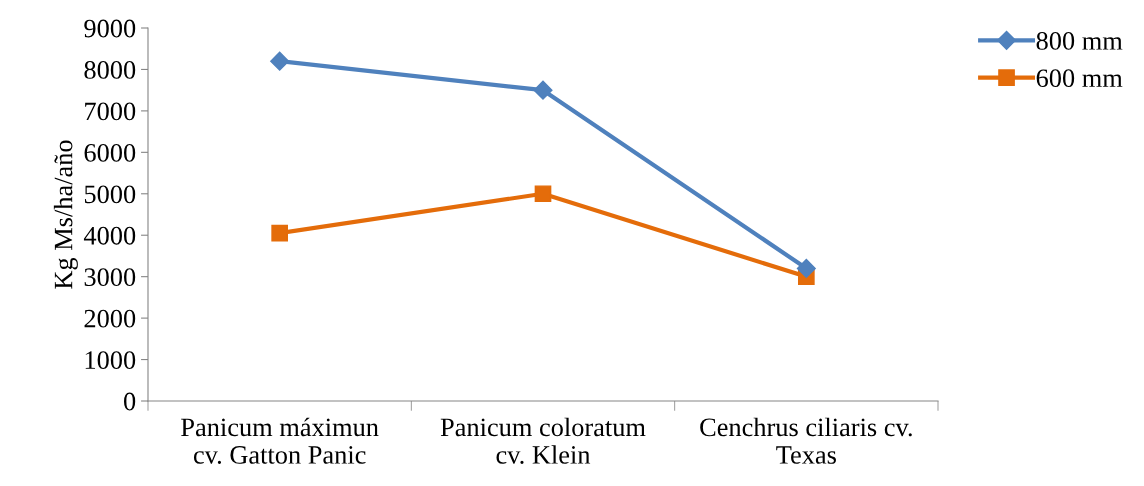  Describe the element at coordinates (110, 70) in the screenshot. I see `y-tick-label: 8000` at that location.